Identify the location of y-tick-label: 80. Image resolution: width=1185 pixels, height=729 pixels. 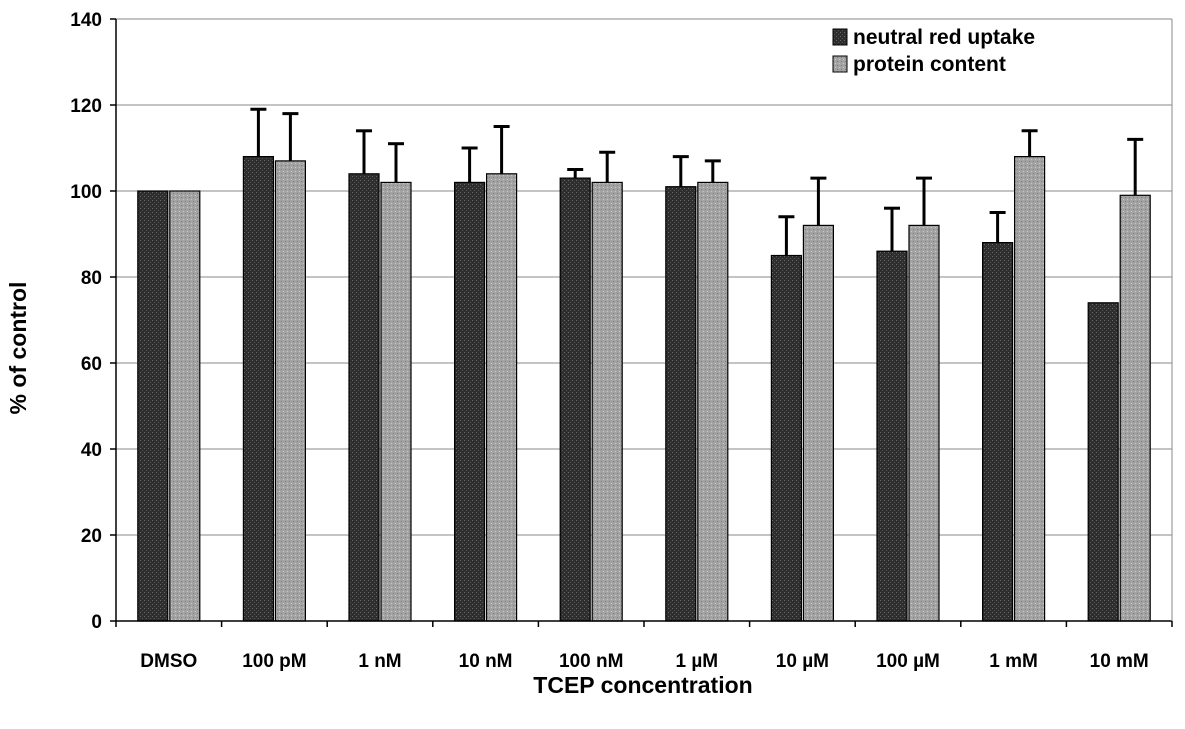
(91, 278).